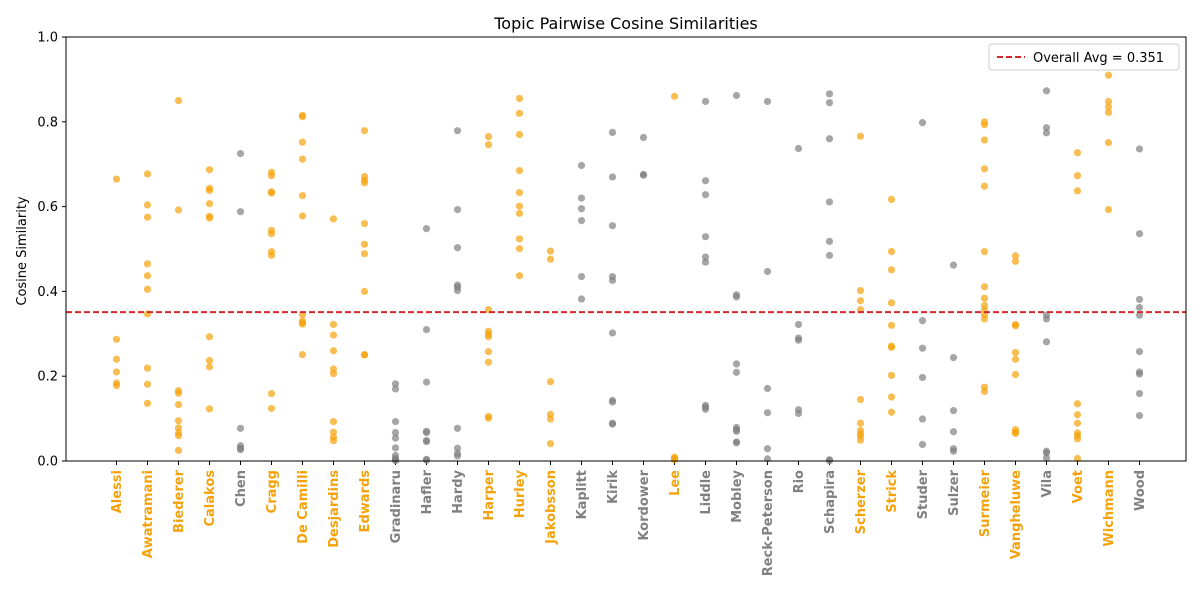  I want to click on x-tick-label-wichmann: Wichmann, so click(1109, 508).